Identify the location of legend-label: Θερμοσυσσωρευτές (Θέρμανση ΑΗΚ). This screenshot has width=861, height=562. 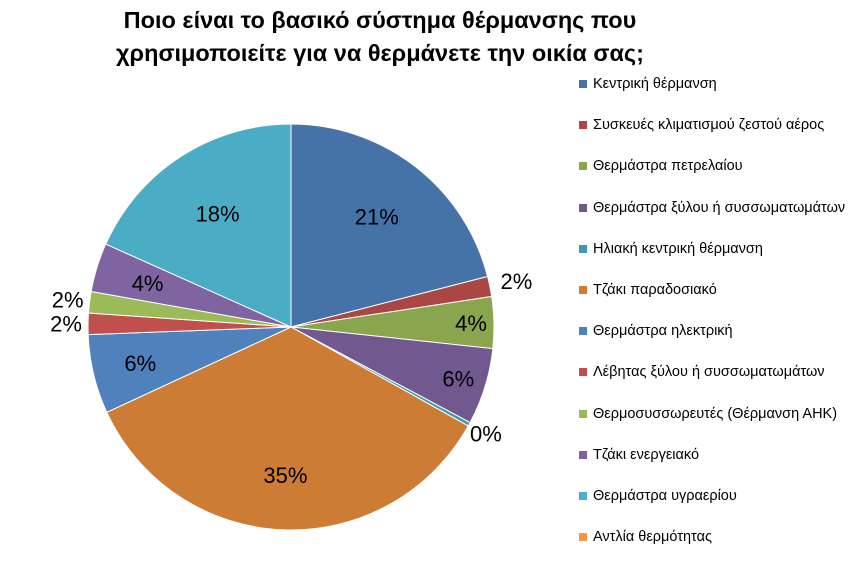
(715, 413).